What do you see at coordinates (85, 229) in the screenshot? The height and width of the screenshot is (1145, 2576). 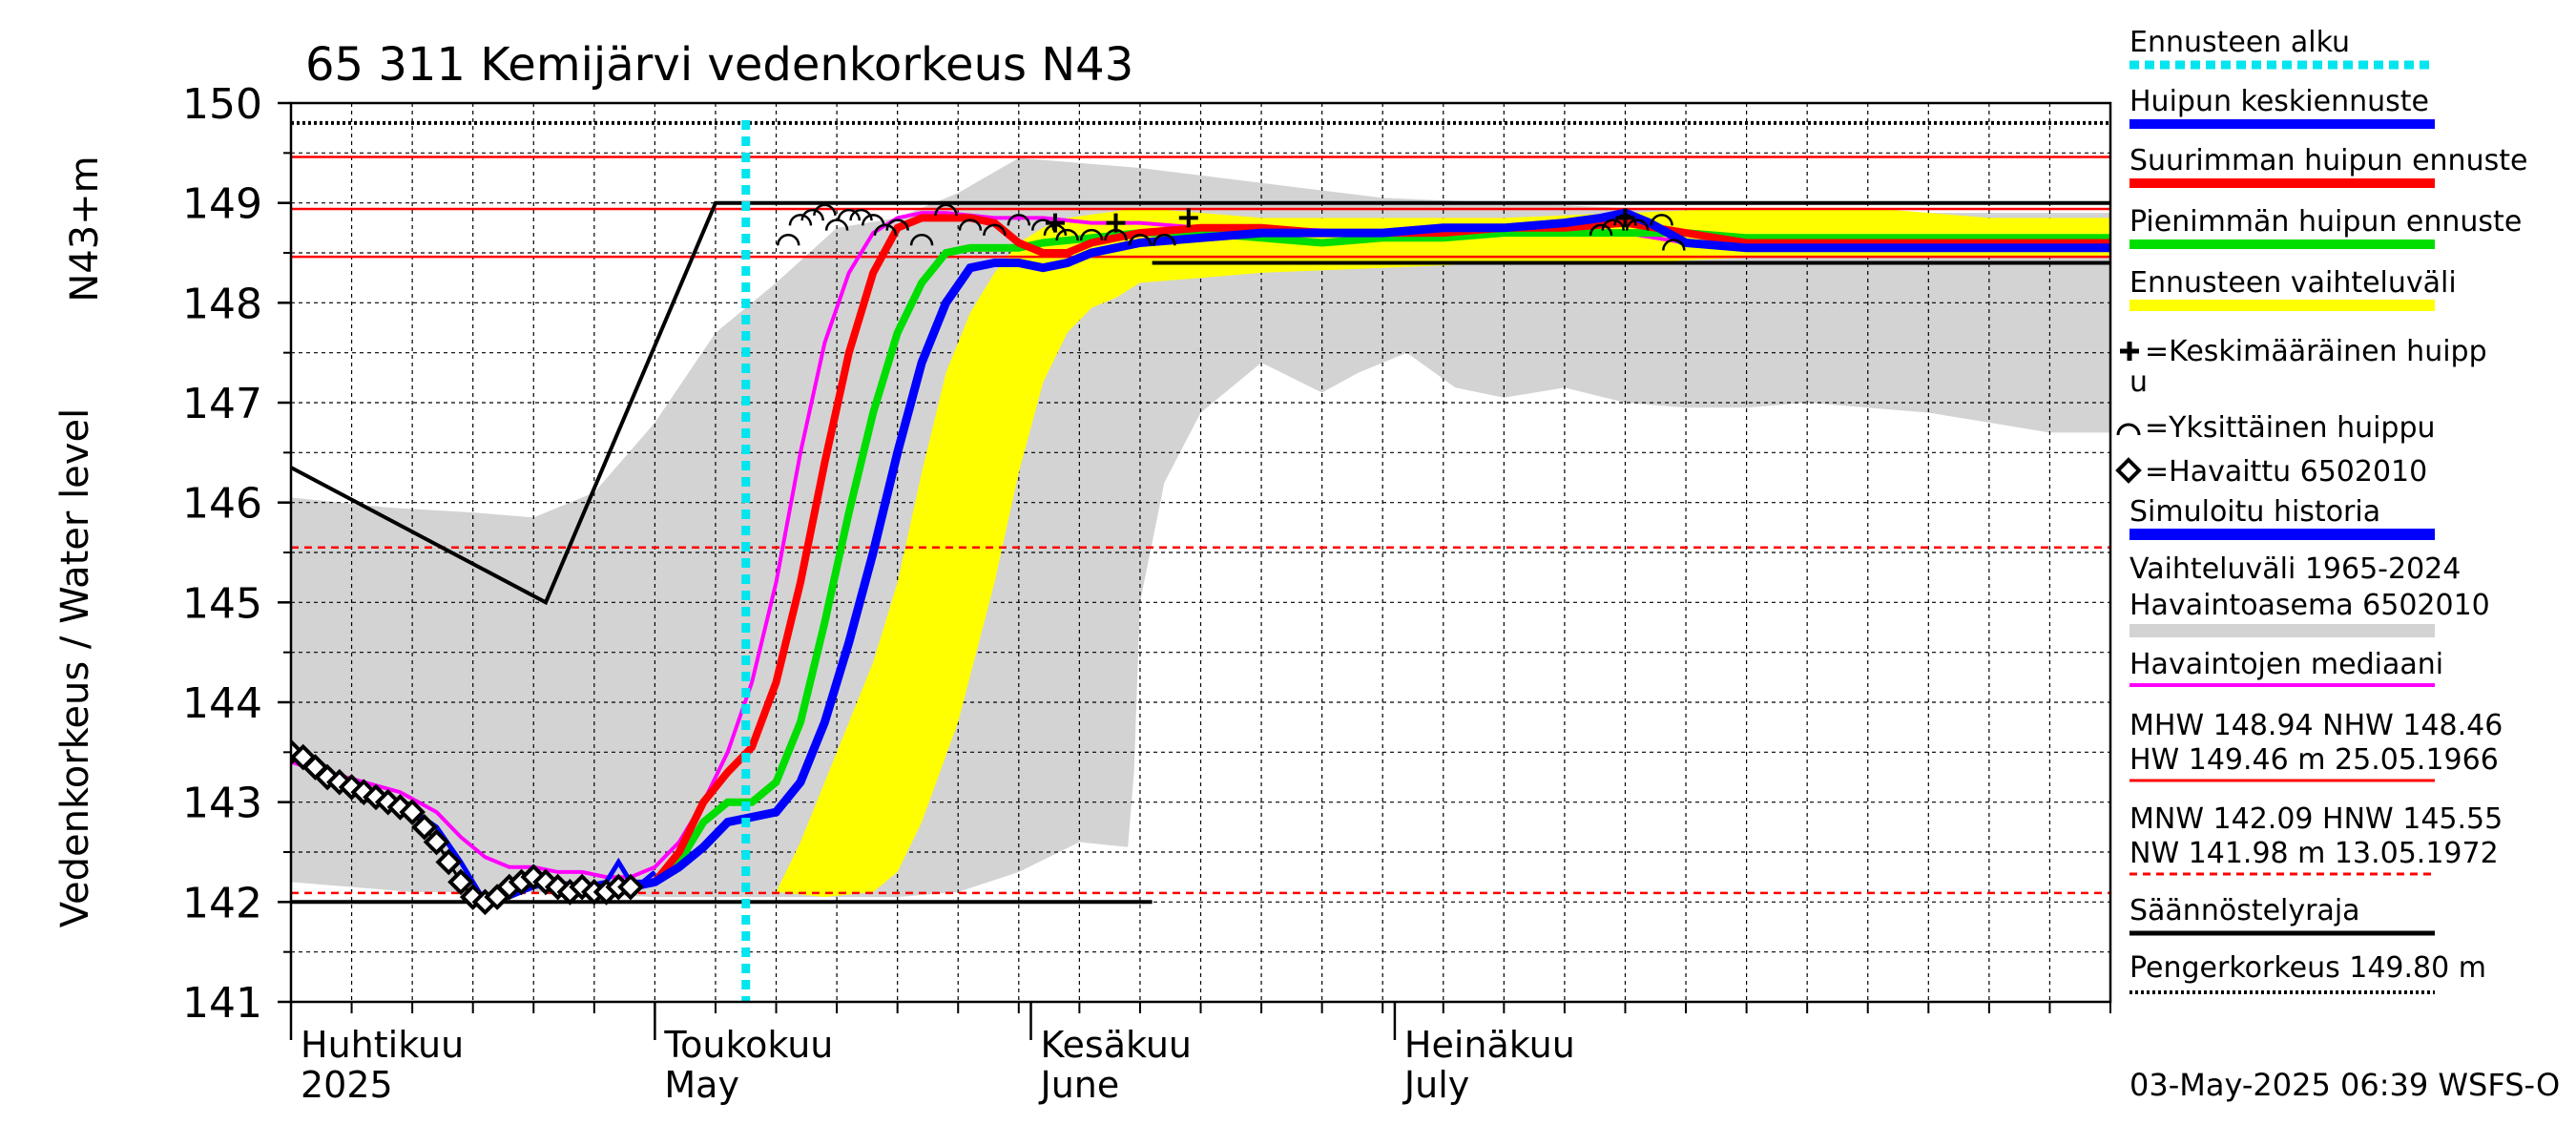 I see `y-axis-unit: N43+m` at bounding box center [85, 229].